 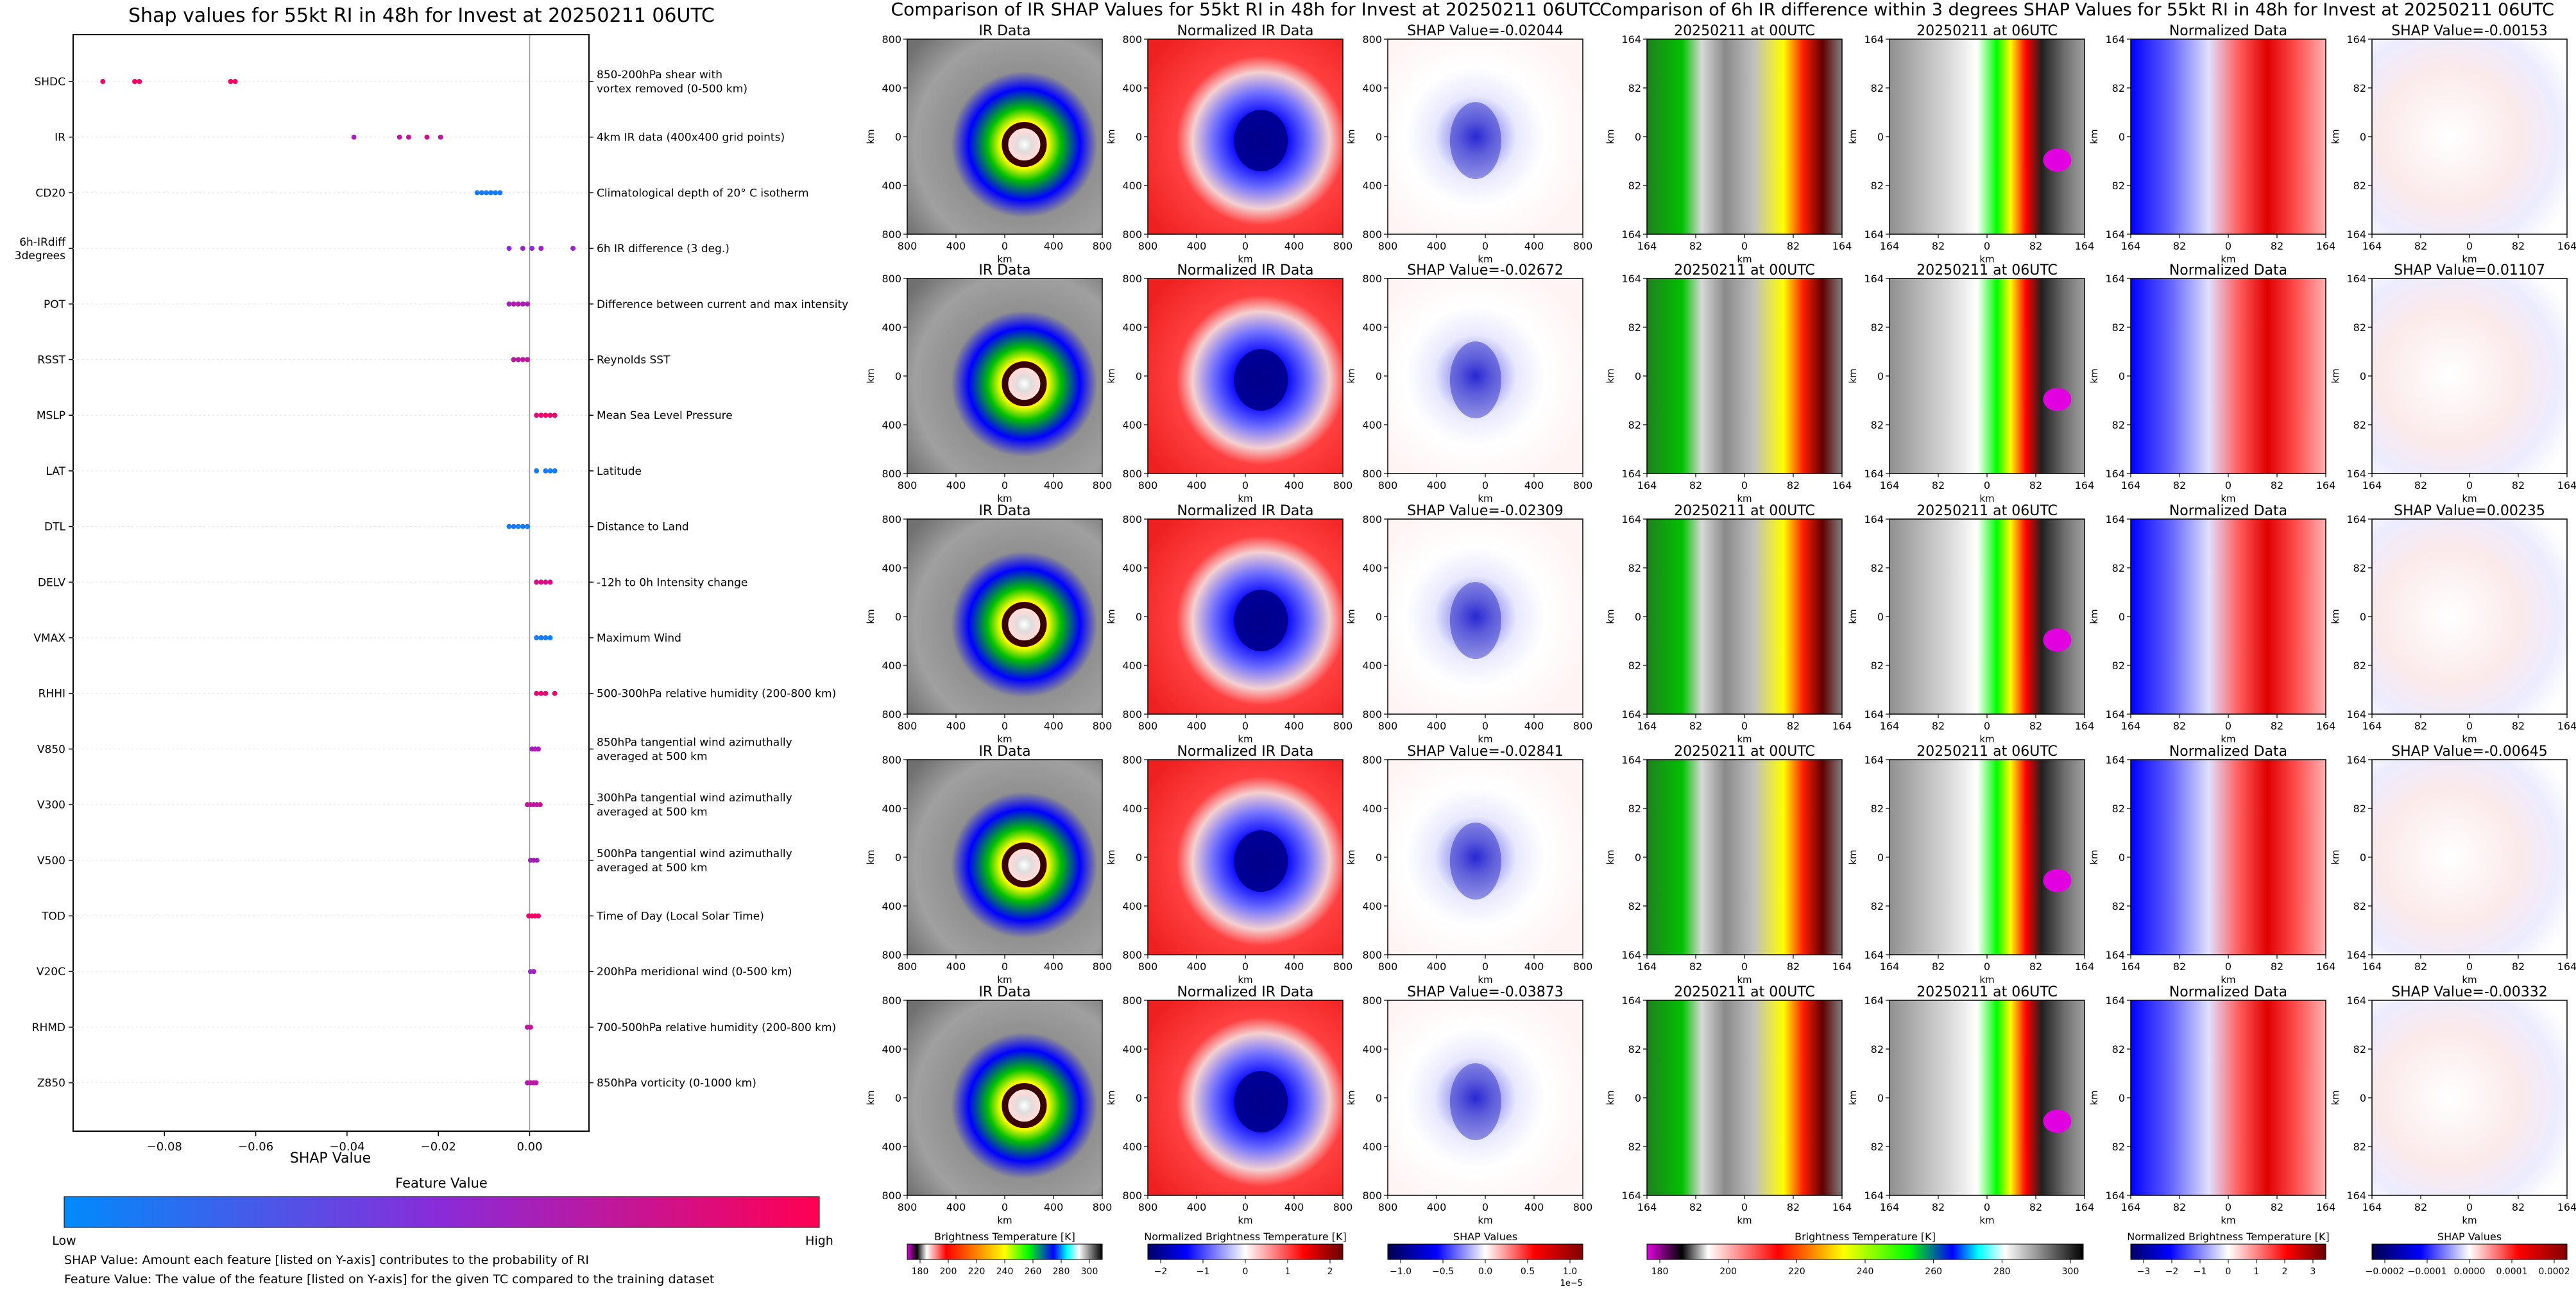 What do you see at coordinates (677, 1083) in the screenshot?
I see `feature-description: 850hPa vorticity (0-1000 km)` at bounding box center [677, 1083].